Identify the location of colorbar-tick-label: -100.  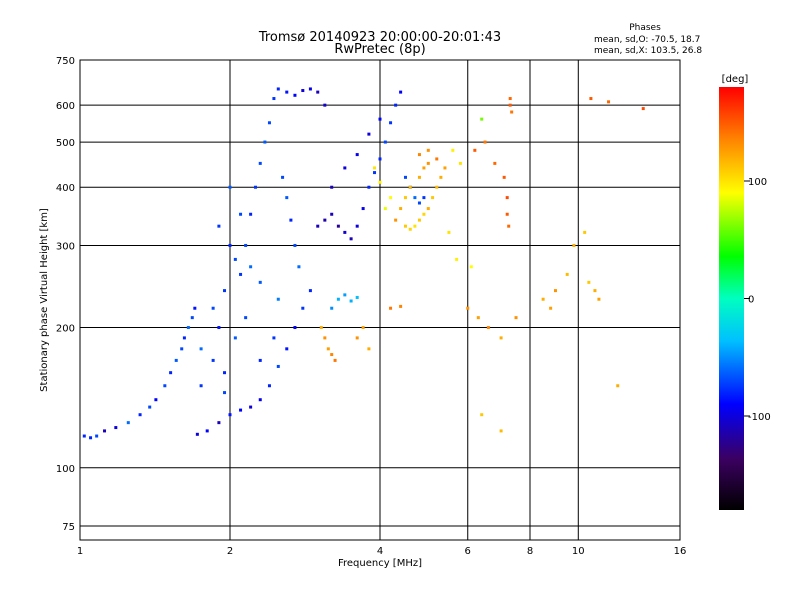
(759, 417).